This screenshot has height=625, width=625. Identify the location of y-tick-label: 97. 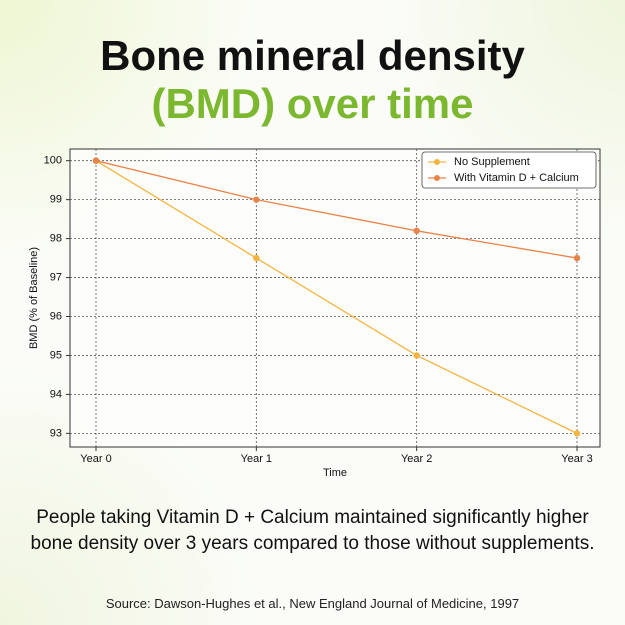
(56, 277).